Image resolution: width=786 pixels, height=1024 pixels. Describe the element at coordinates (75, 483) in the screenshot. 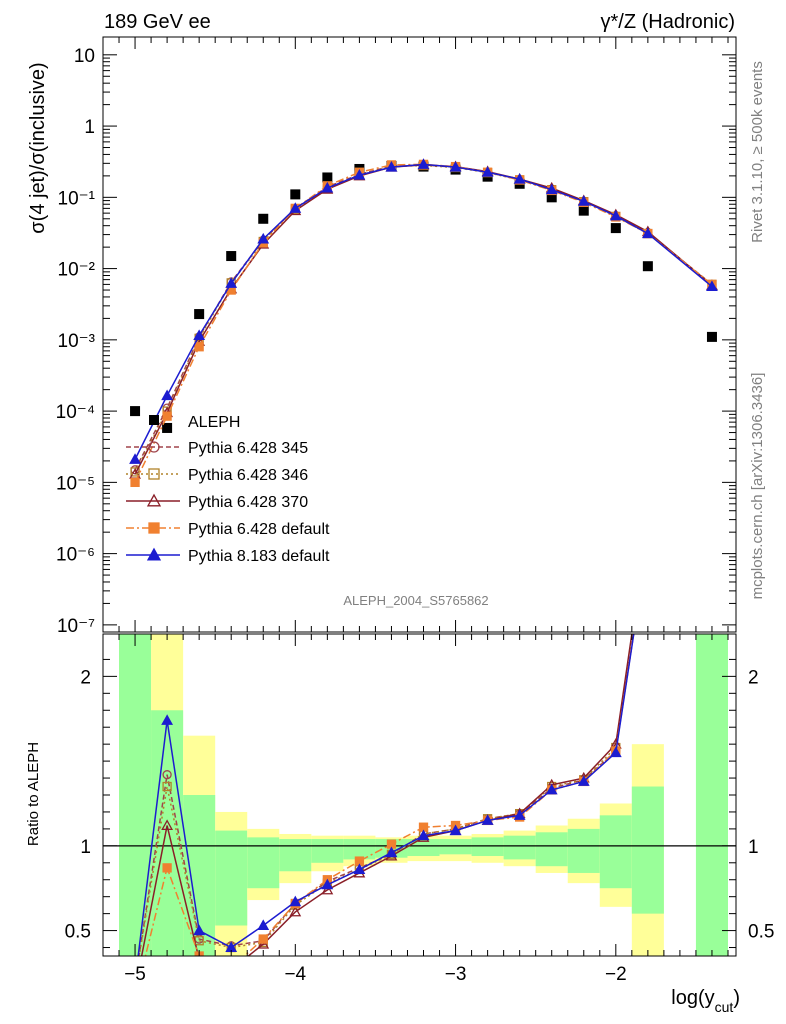

I see `y-tick-label-6: 10⁻⁵` at that location.